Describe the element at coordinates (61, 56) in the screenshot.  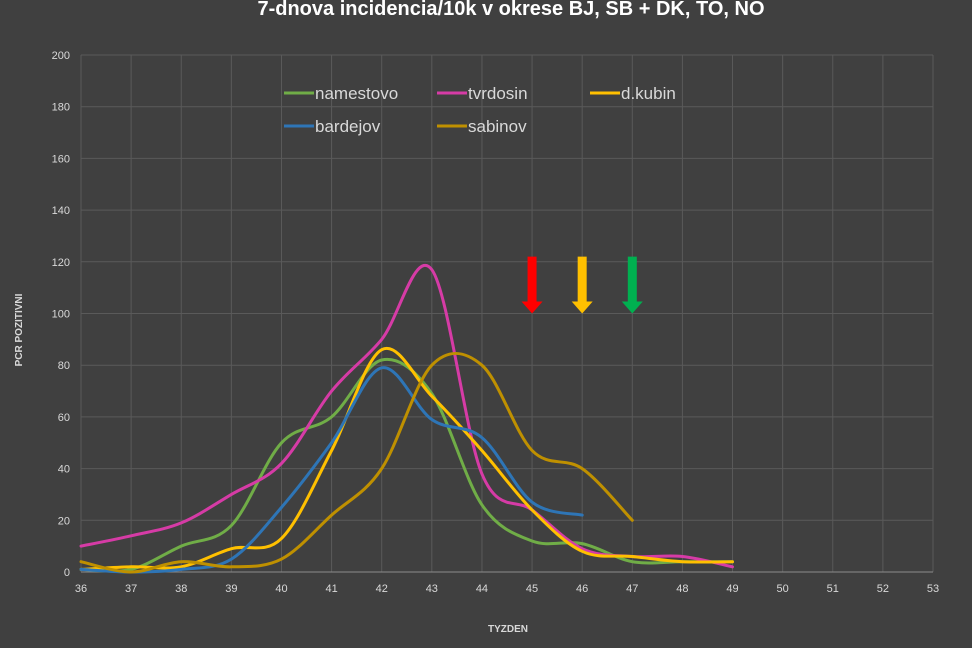
I see `y-tick-label: 200` at that location.